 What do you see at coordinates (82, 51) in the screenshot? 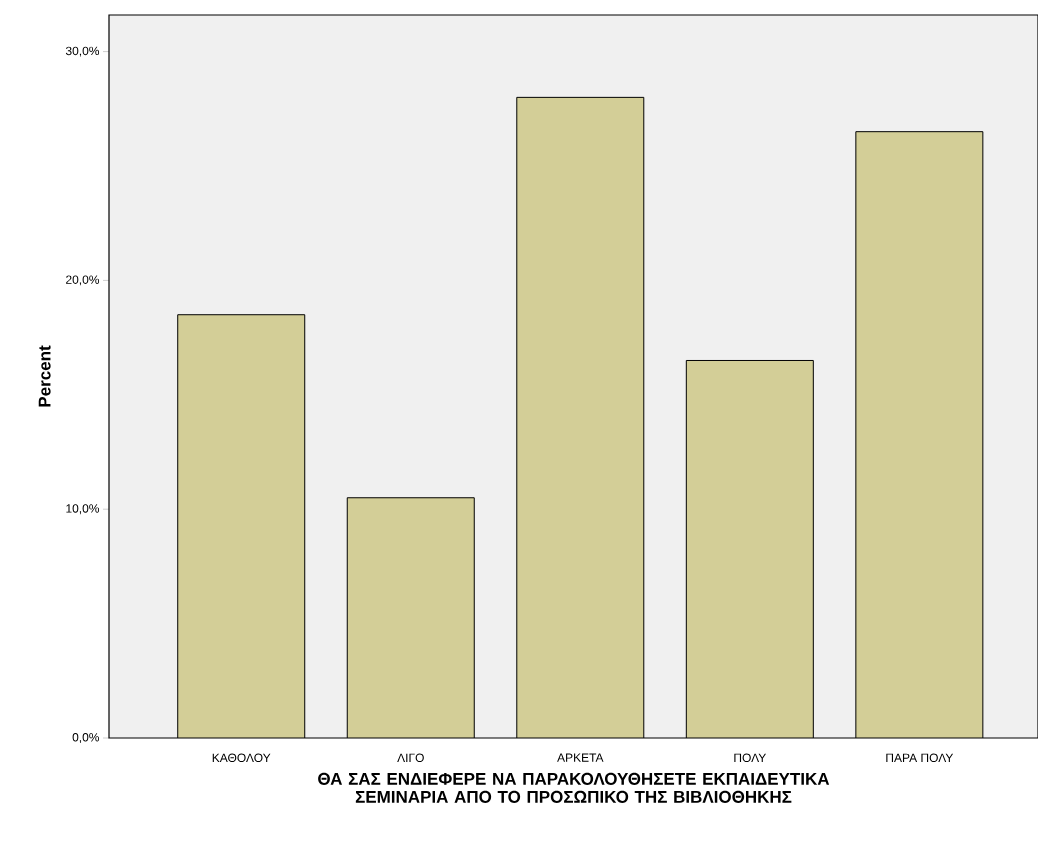
I see `y-tick-label: 30,0%` at bounding box center [82, 51].